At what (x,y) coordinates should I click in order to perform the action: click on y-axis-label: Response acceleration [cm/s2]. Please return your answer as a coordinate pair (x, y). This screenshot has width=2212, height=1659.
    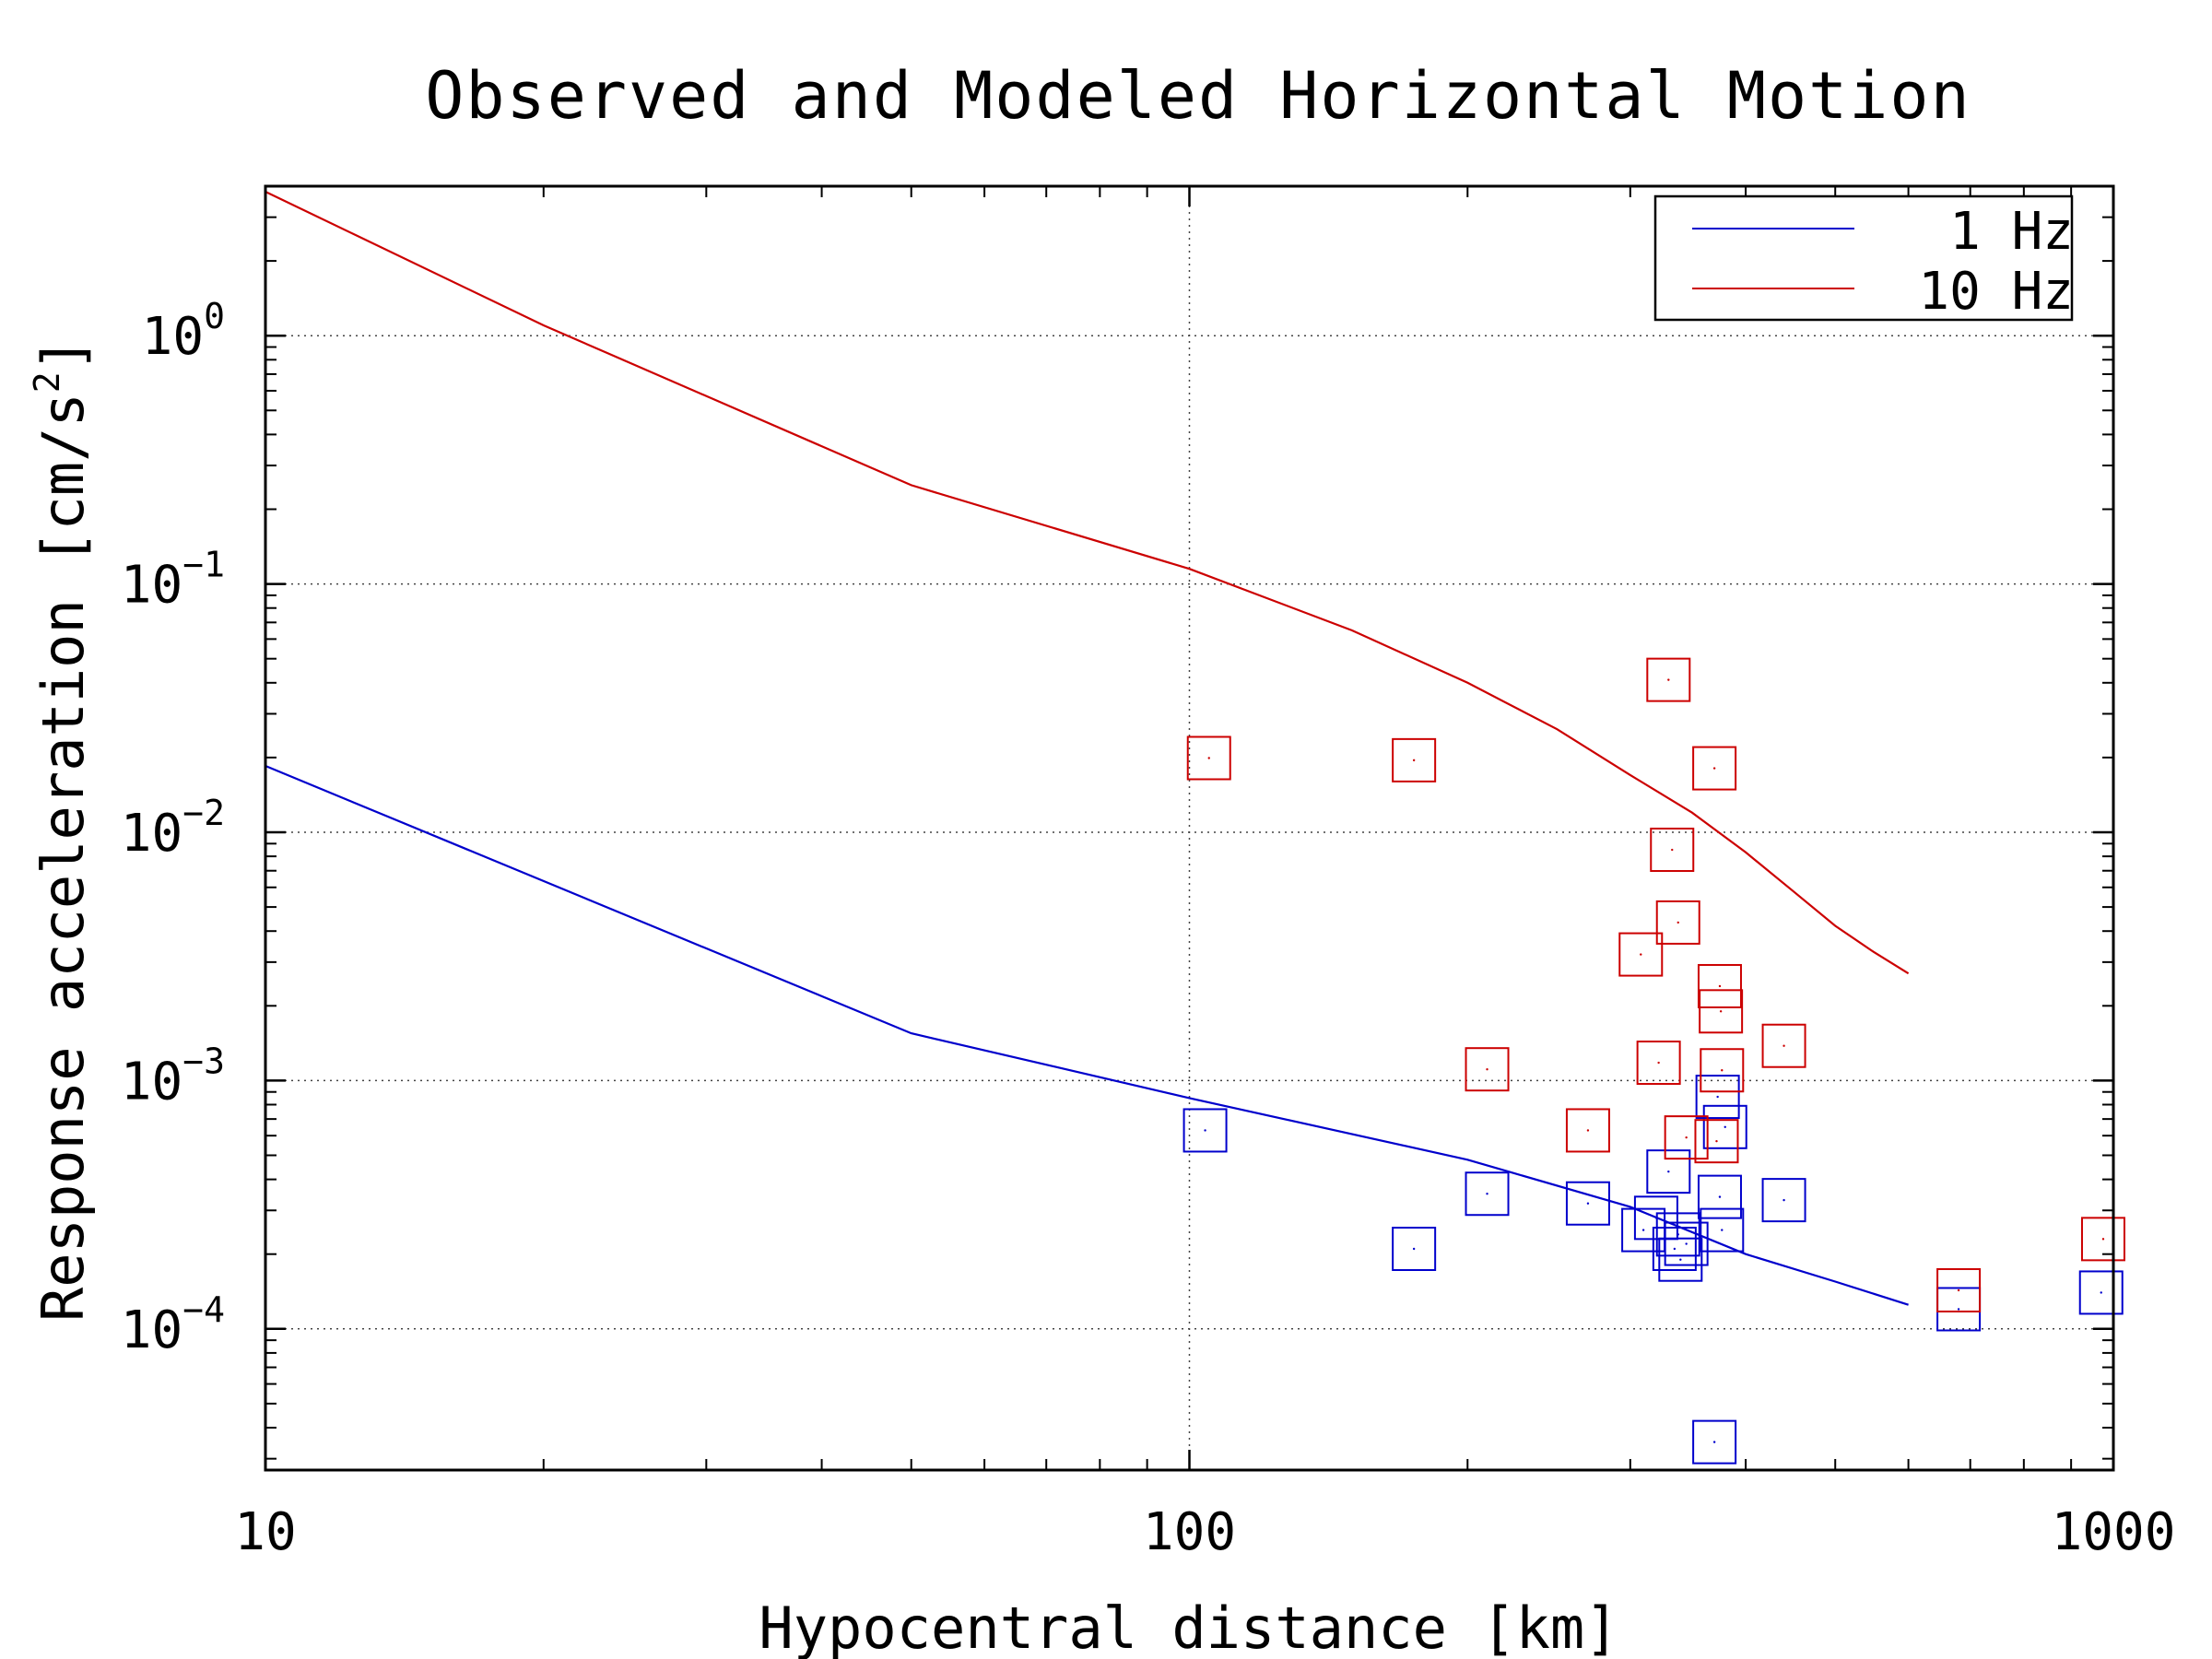
    Looking at the image, I should click on (62, 829).